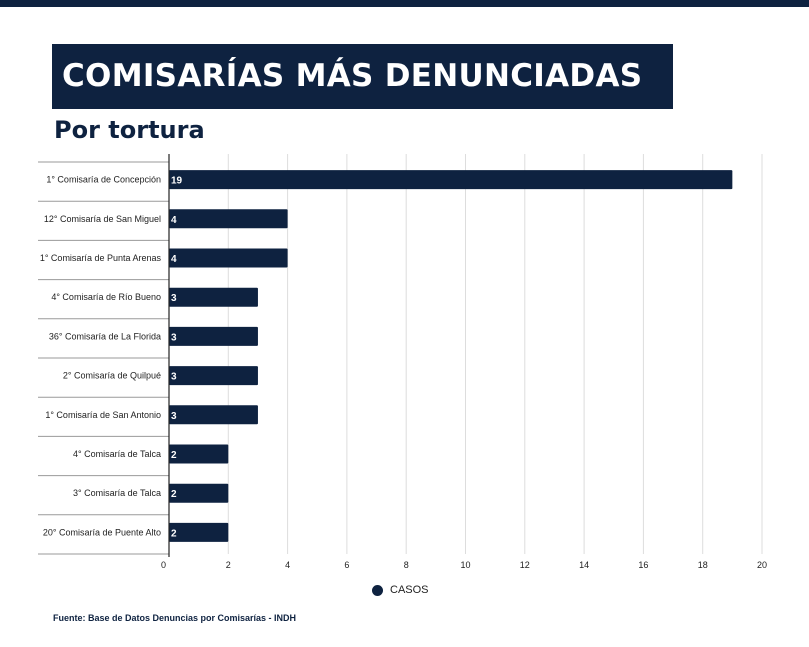  What do you see at coordinates (584, 565) in the screenshot?
I see `x-tick-label: 14` at bounding box center [584, 565].